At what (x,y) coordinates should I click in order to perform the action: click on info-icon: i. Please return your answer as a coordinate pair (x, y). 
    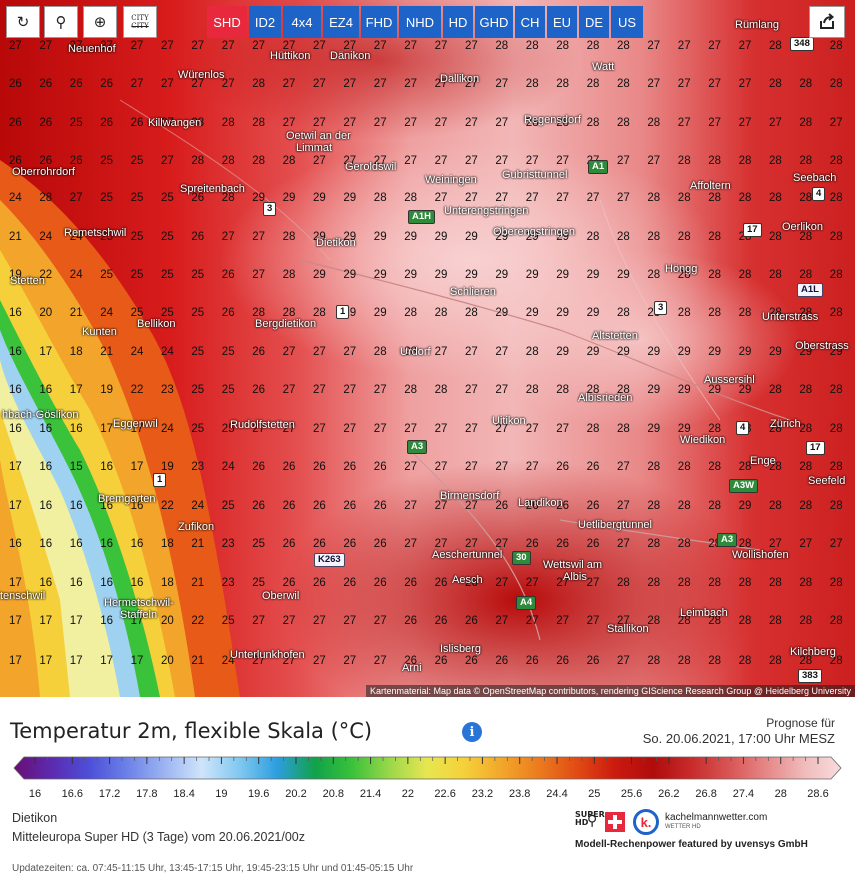
    Looking at the image, I should click on (472, 732).